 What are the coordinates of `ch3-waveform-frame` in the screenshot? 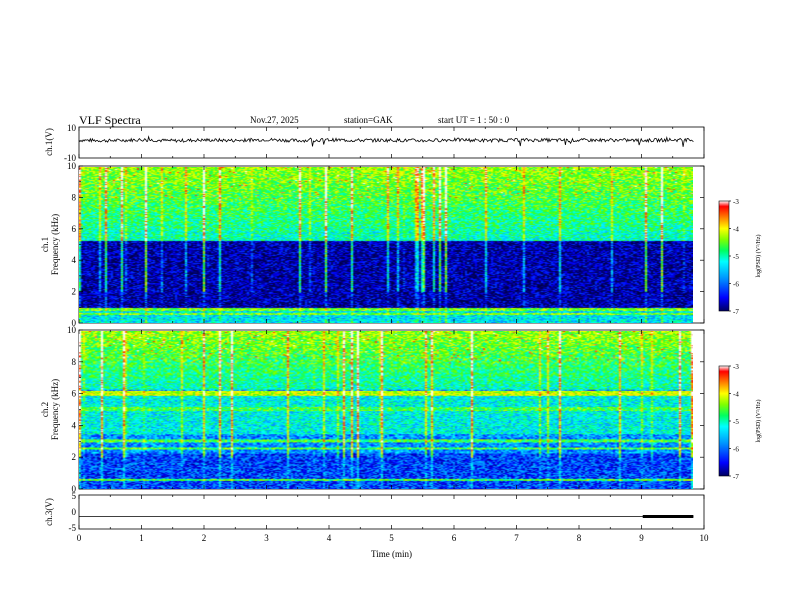 It's located at (391, 512).